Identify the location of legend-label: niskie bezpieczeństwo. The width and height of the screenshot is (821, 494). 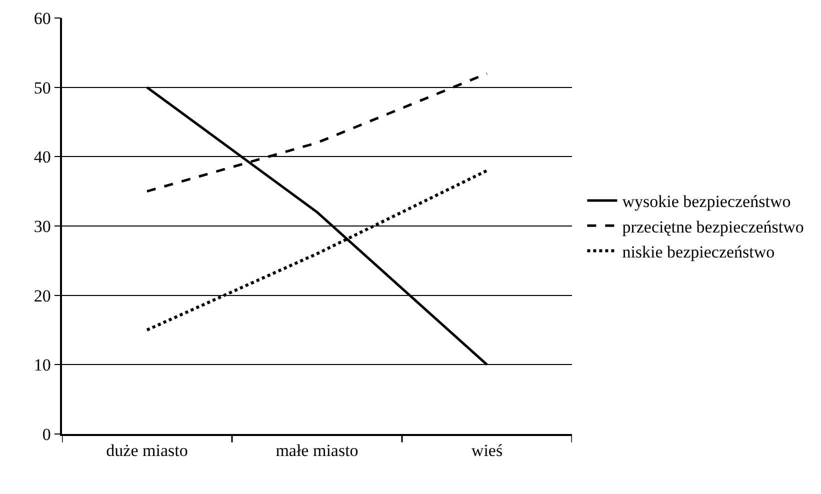
(698, 252).